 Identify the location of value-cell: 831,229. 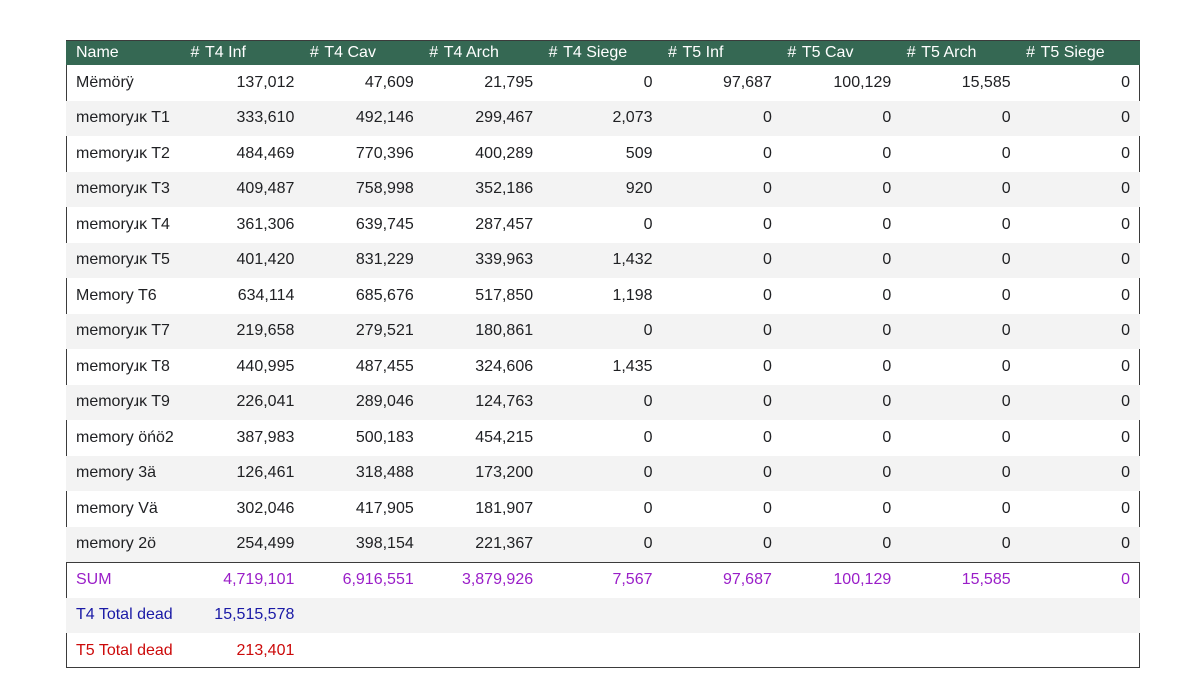
(384, 260).